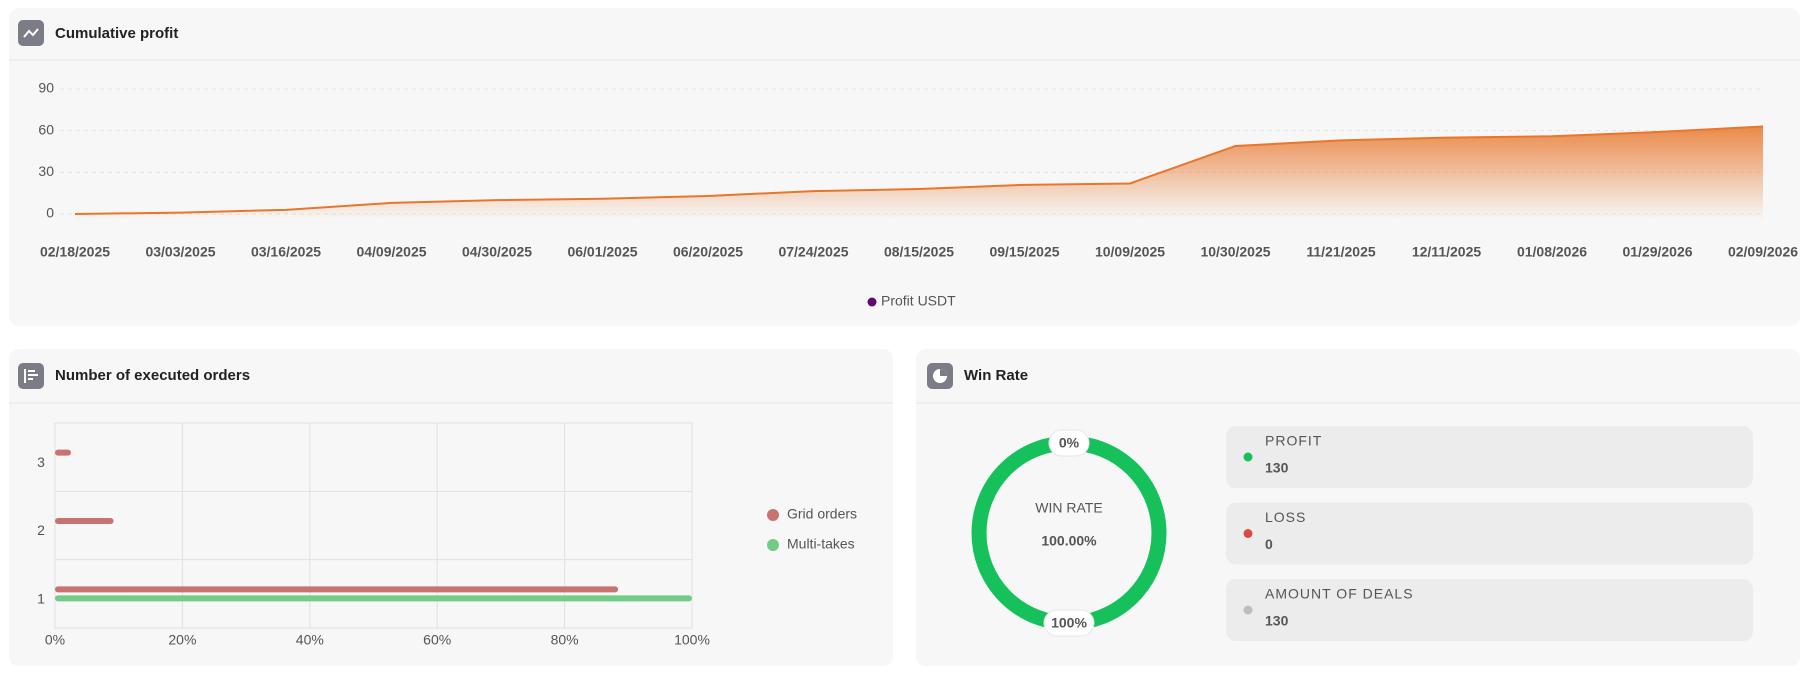 The width and height of the screenshot is (1807, 676). I want to click on area, so click(919, 173).